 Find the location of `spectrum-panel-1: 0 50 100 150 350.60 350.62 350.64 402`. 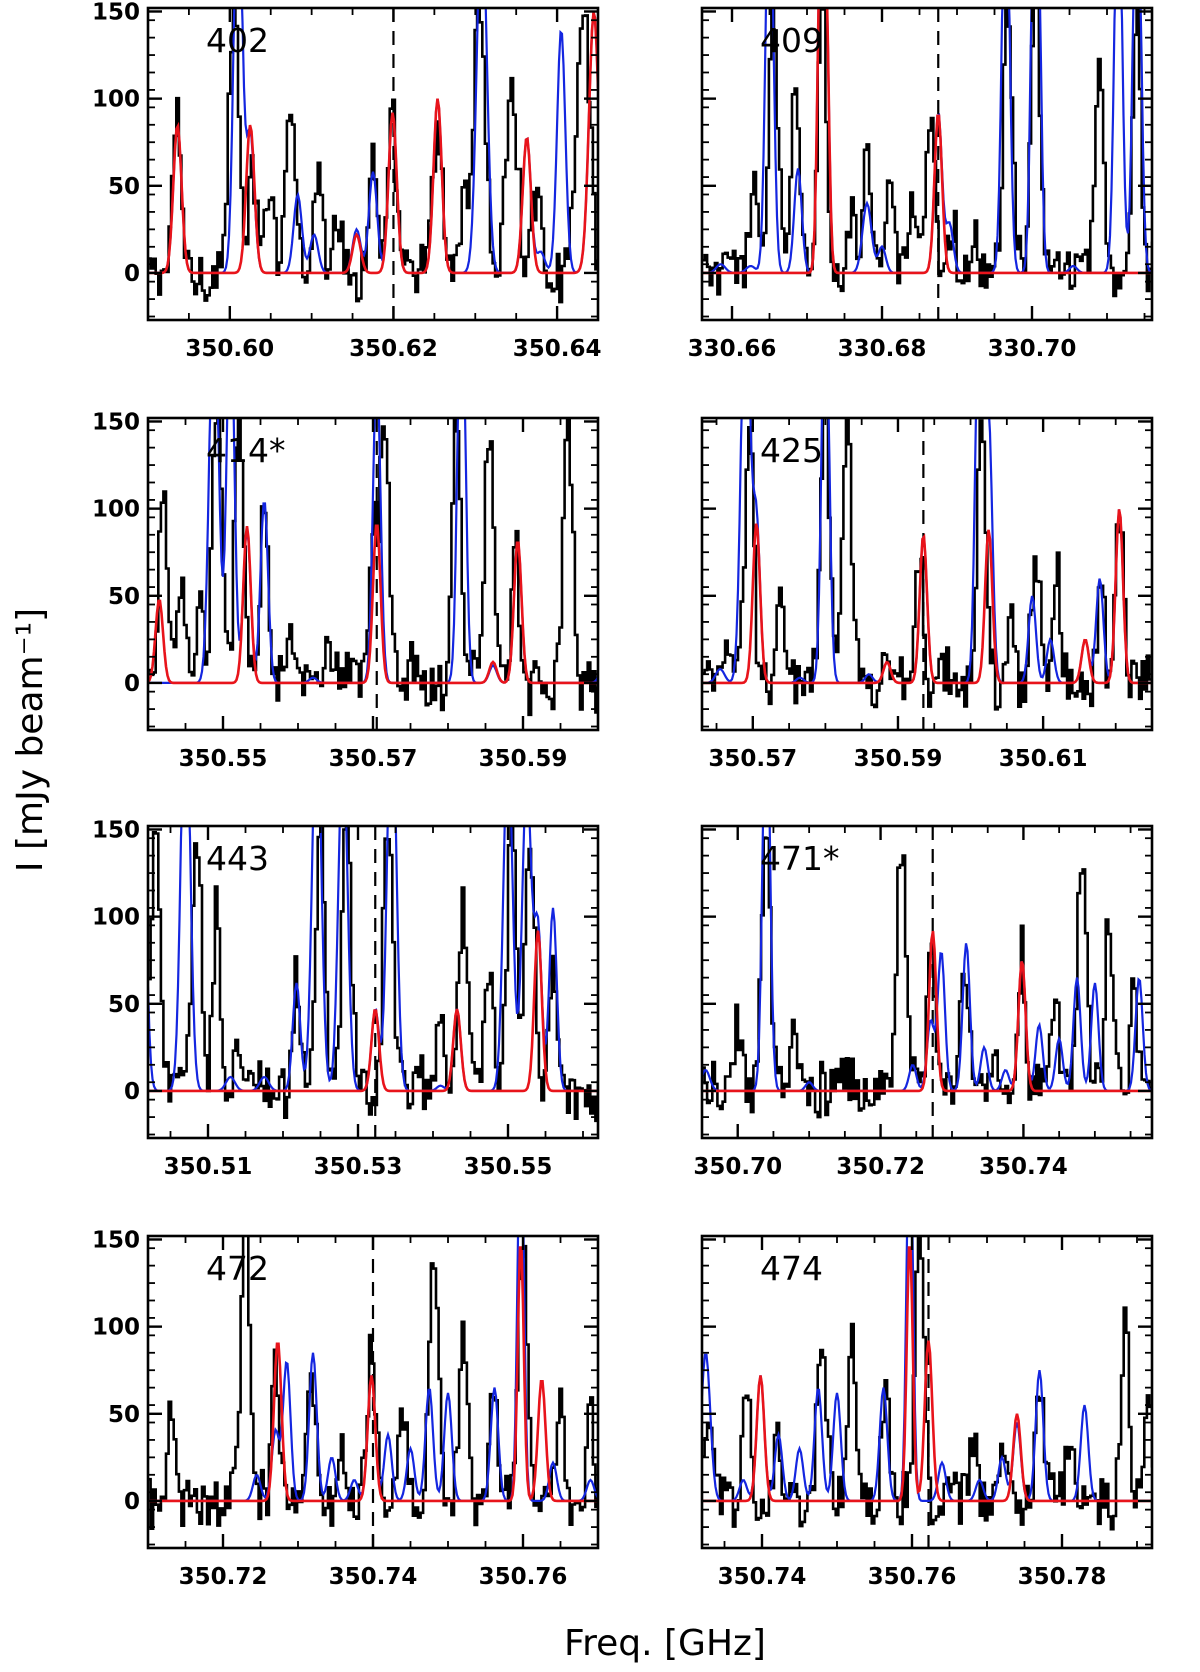

spectrum-panel-1: 0 50 100 150 350.60 350.62 350.64 402 is located at coordinates (346, 181).